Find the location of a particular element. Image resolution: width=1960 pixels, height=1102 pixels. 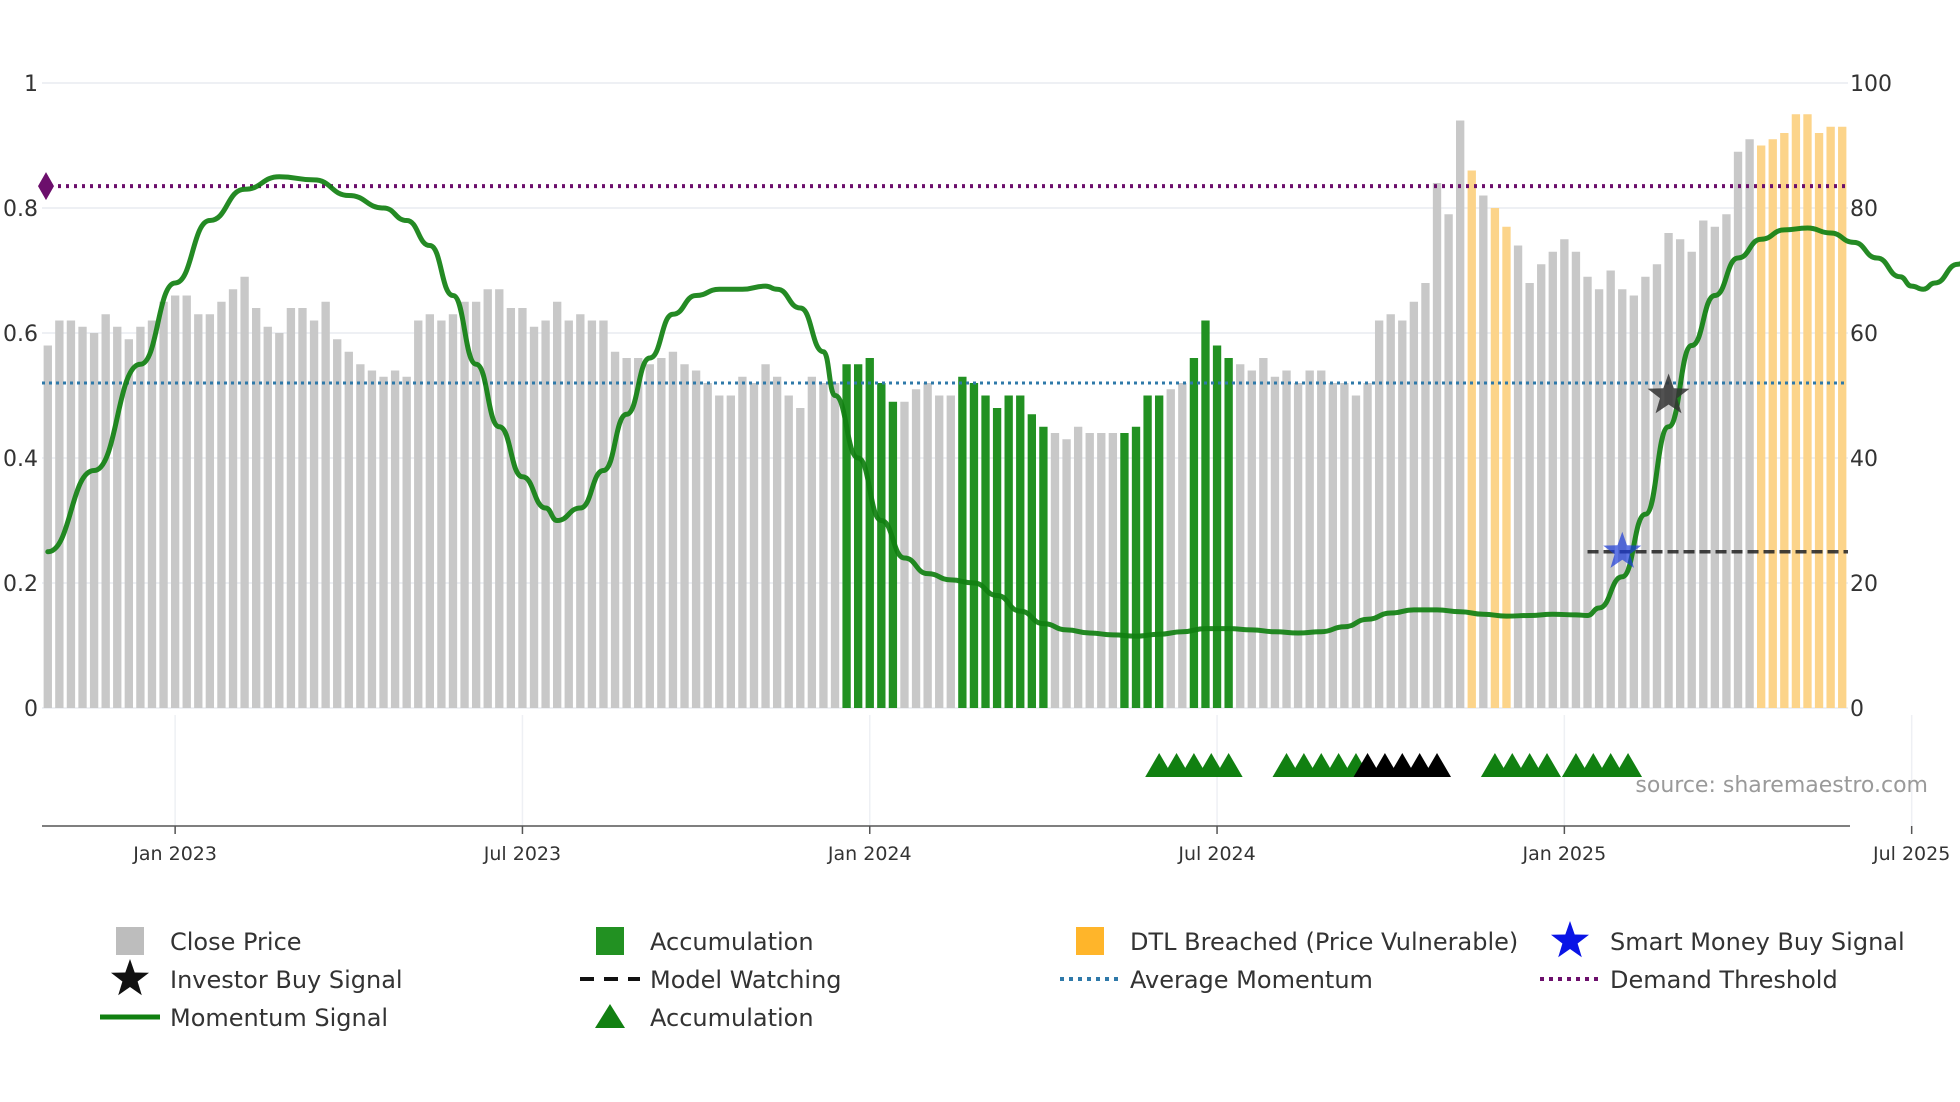

smart-money-buy-signal-star is located at coordinates (1622, 549).